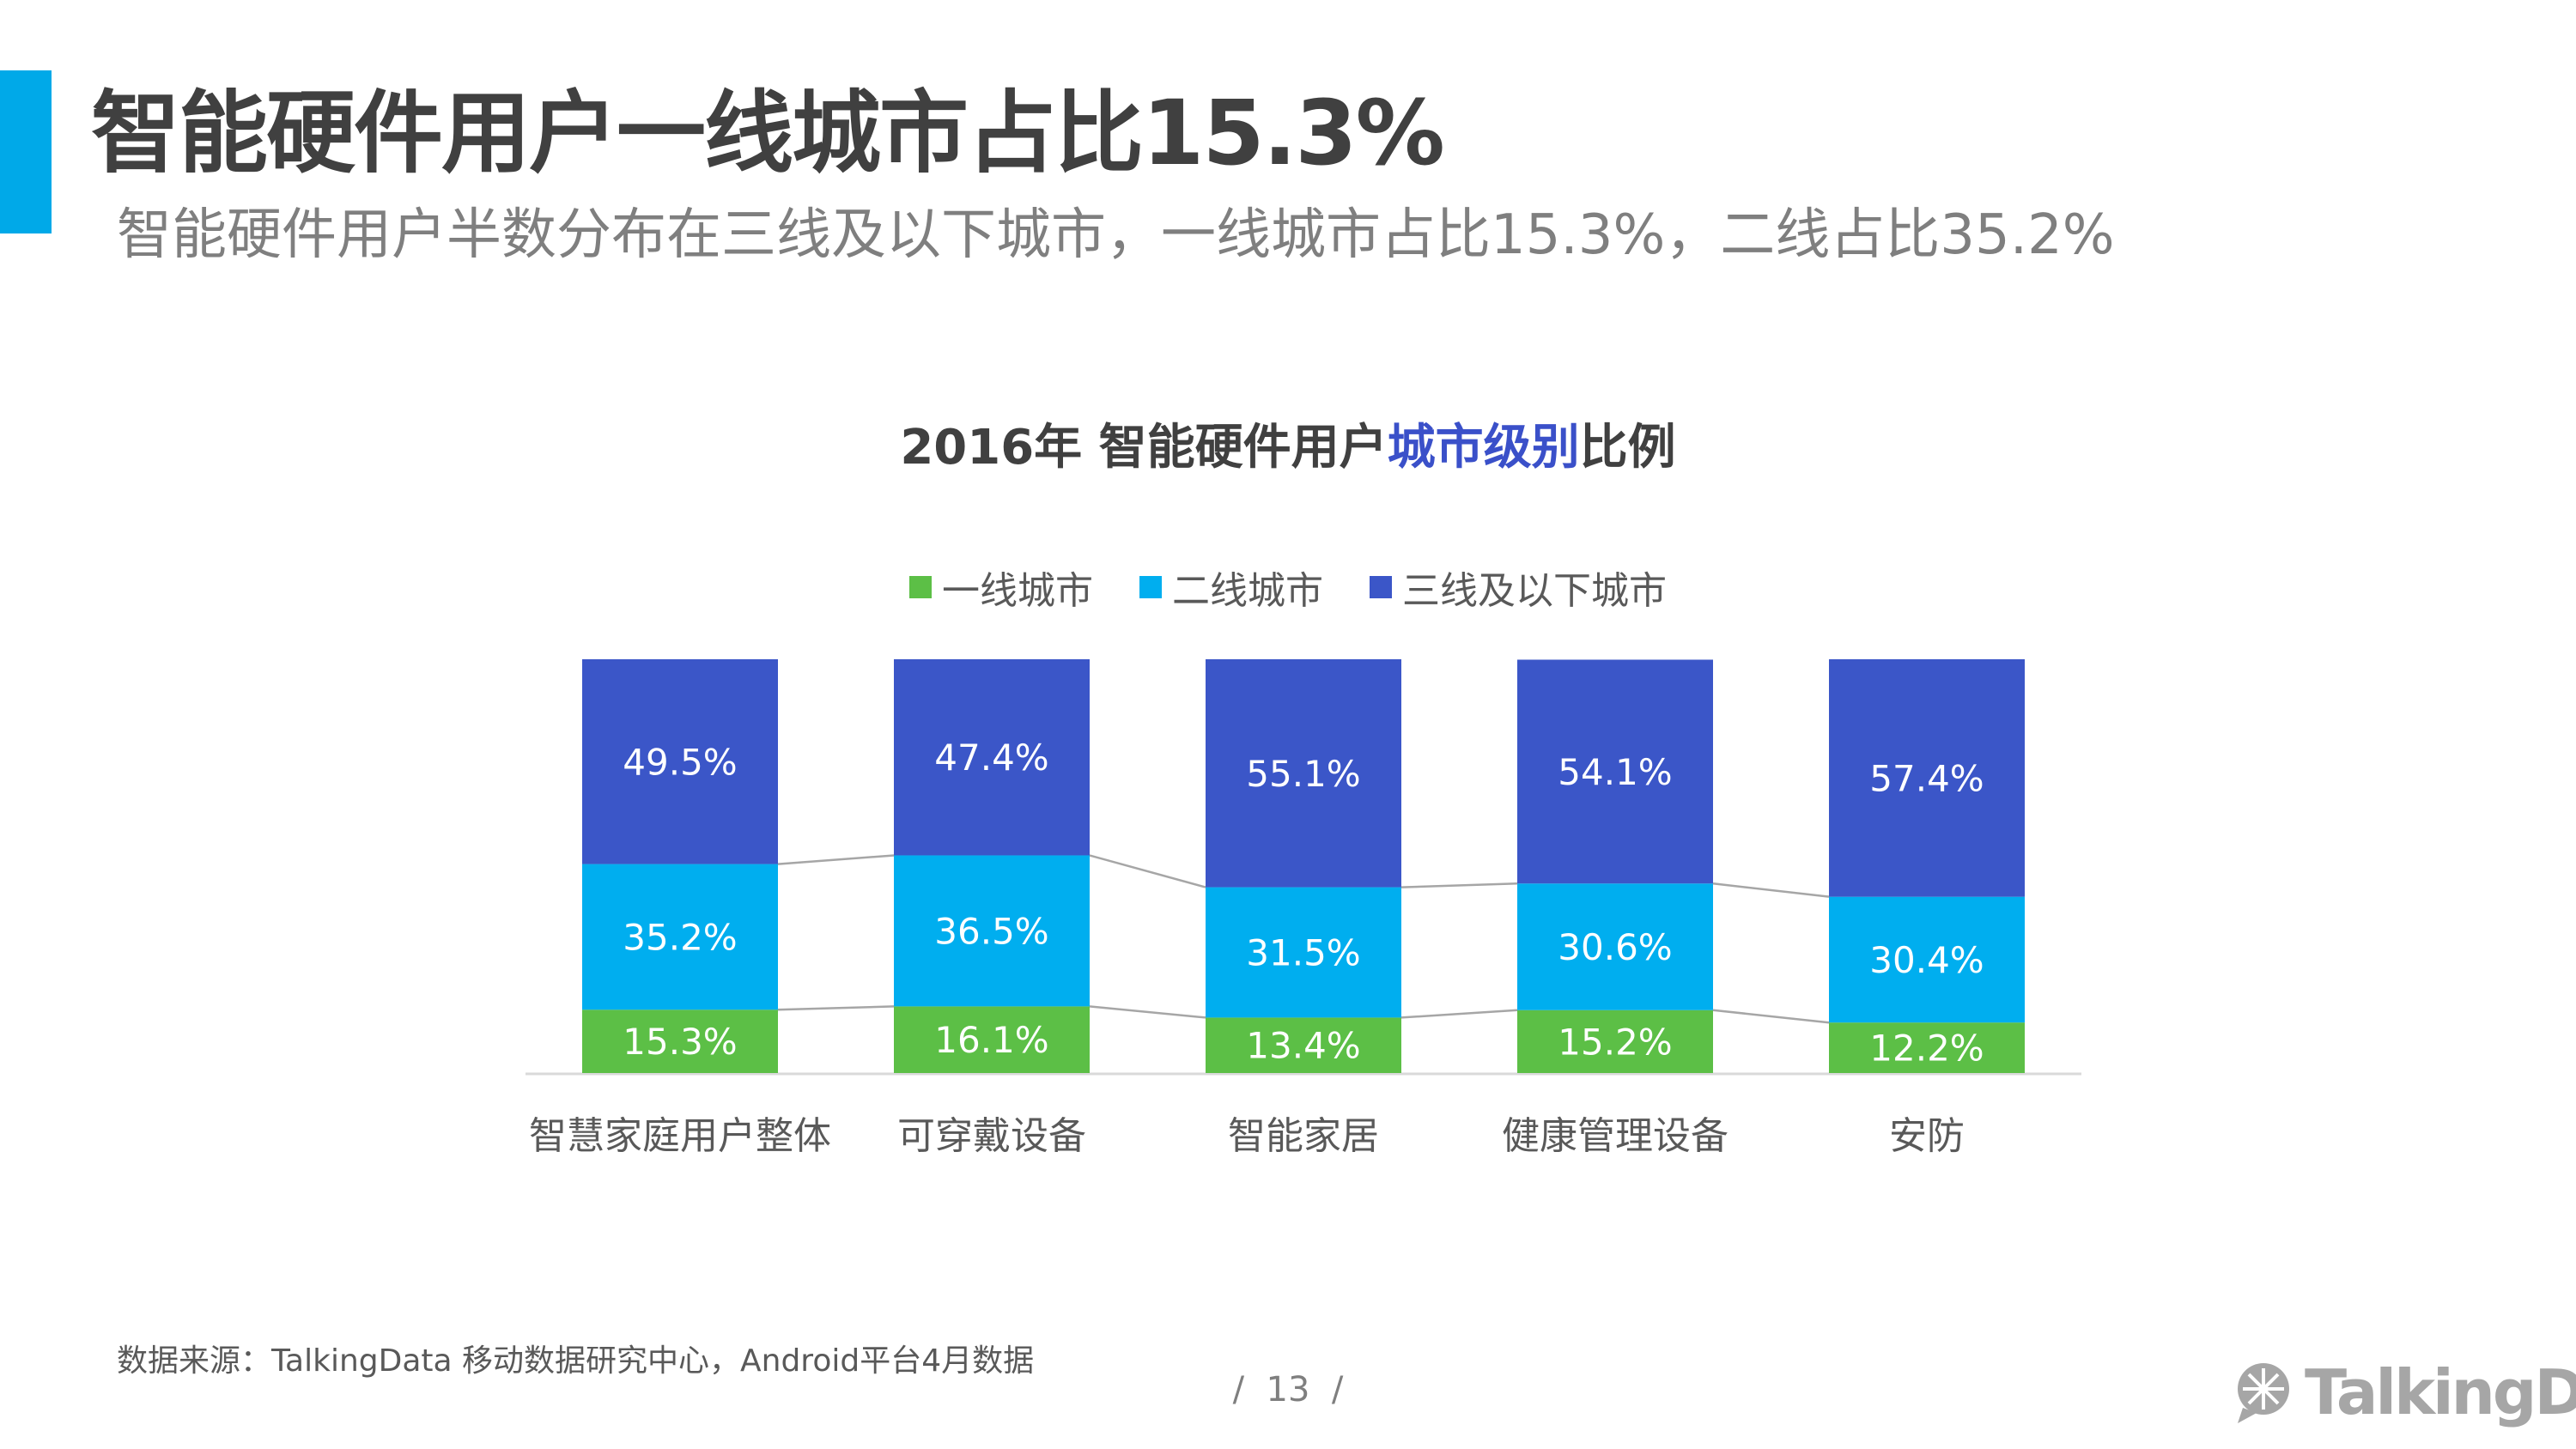 The image size is (2576, 1449). What do you see at coordinates (680, 1136) in the screenshot?
I see `x-tick-label: 智慧家庭用户整体` at bounding box center [680, 1136].